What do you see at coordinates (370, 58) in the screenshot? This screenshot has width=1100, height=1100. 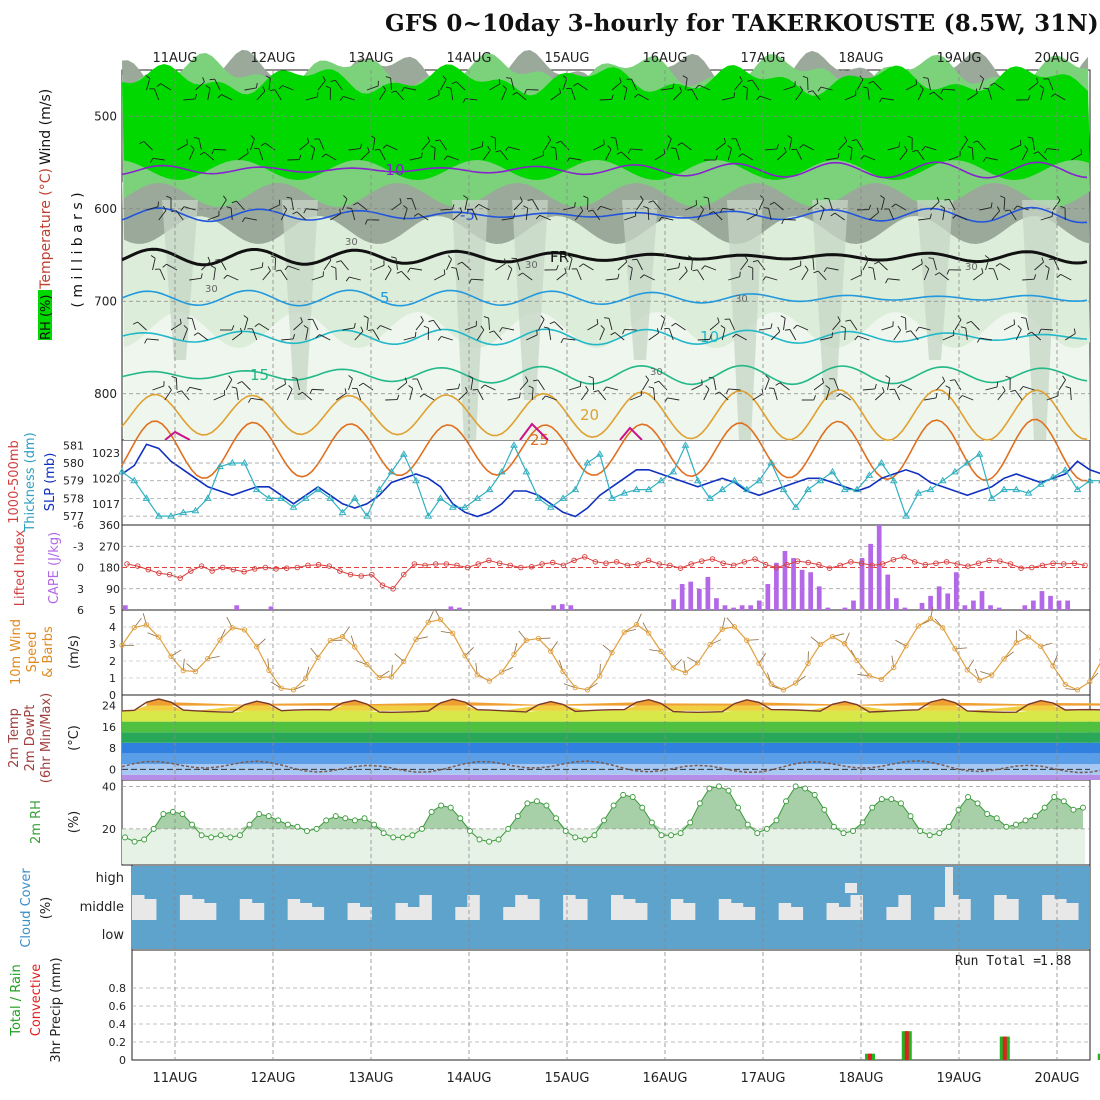 I see `date-label-top: 13AUG` at bounding box center [370, 58].